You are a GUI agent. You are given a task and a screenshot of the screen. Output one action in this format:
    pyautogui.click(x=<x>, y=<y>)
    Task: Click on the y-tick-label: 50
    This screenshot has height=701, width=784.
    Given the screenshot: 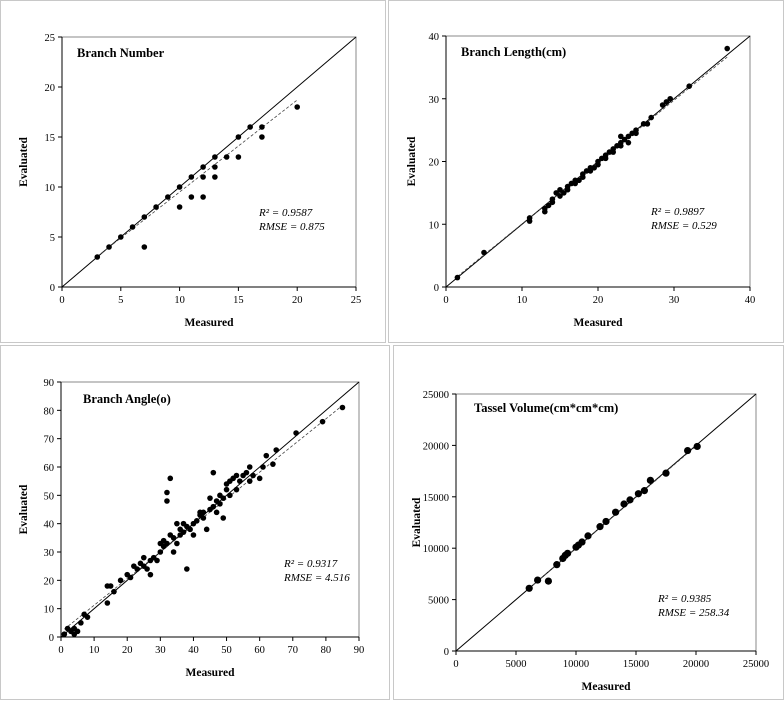 What is the action you would take?
    pyautogui.click(x=49, y=496)
    